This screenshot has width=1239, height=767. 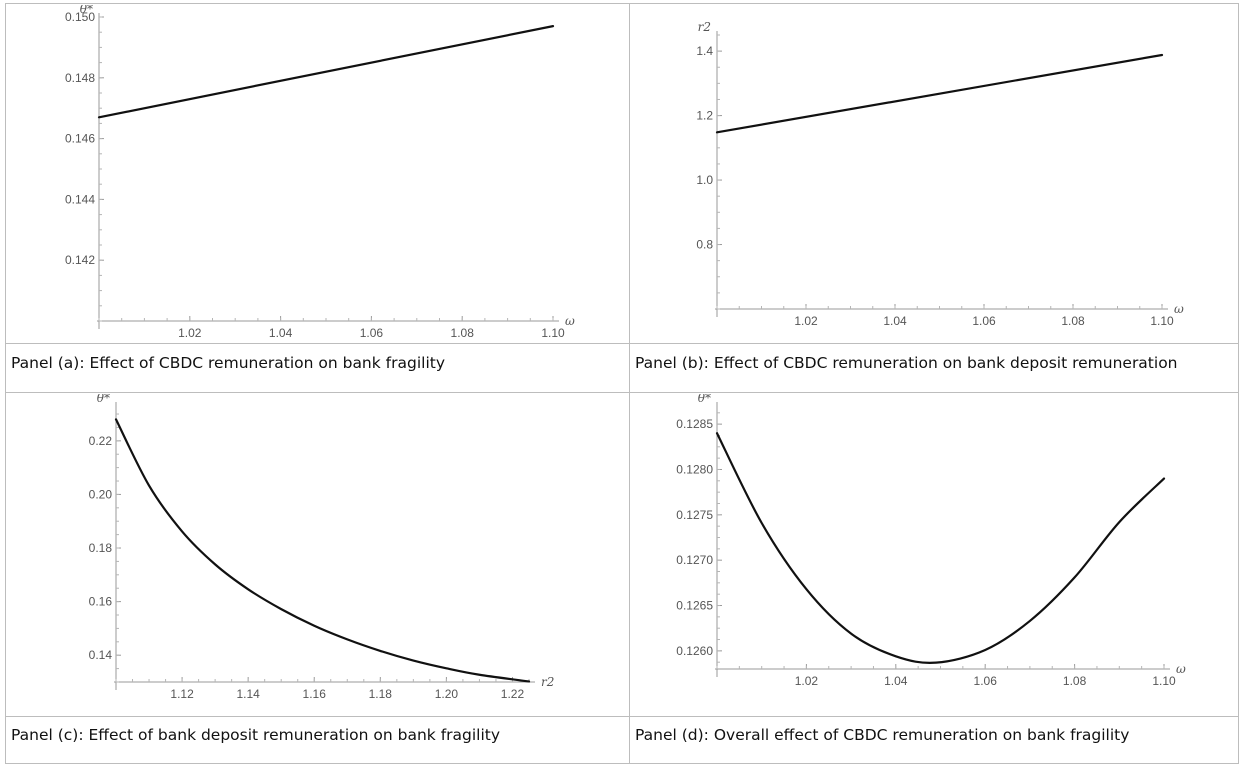 What do you see at coordinates (694, 424) in the screenshot?
I see `y-tick-label: 0.1285` at bounding box center [694, 424].